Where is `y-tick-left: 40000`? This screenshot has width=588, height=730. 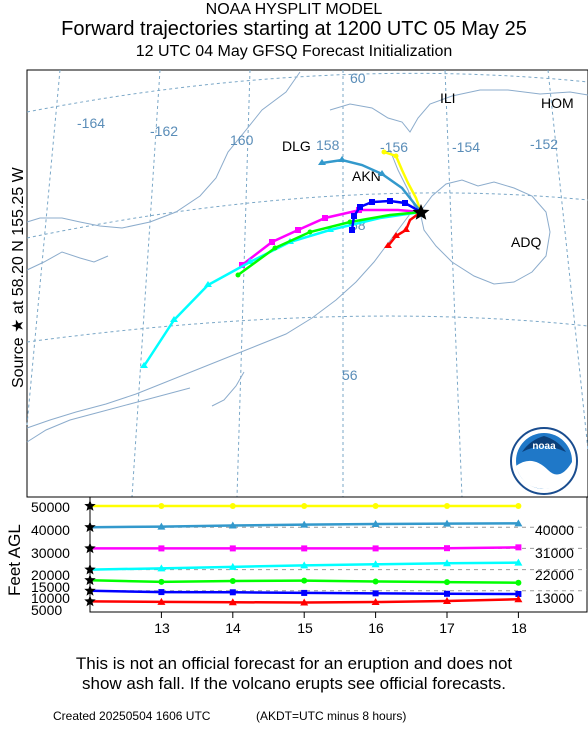 y-tick-left: 40000 is located at coordinates (50, 530).